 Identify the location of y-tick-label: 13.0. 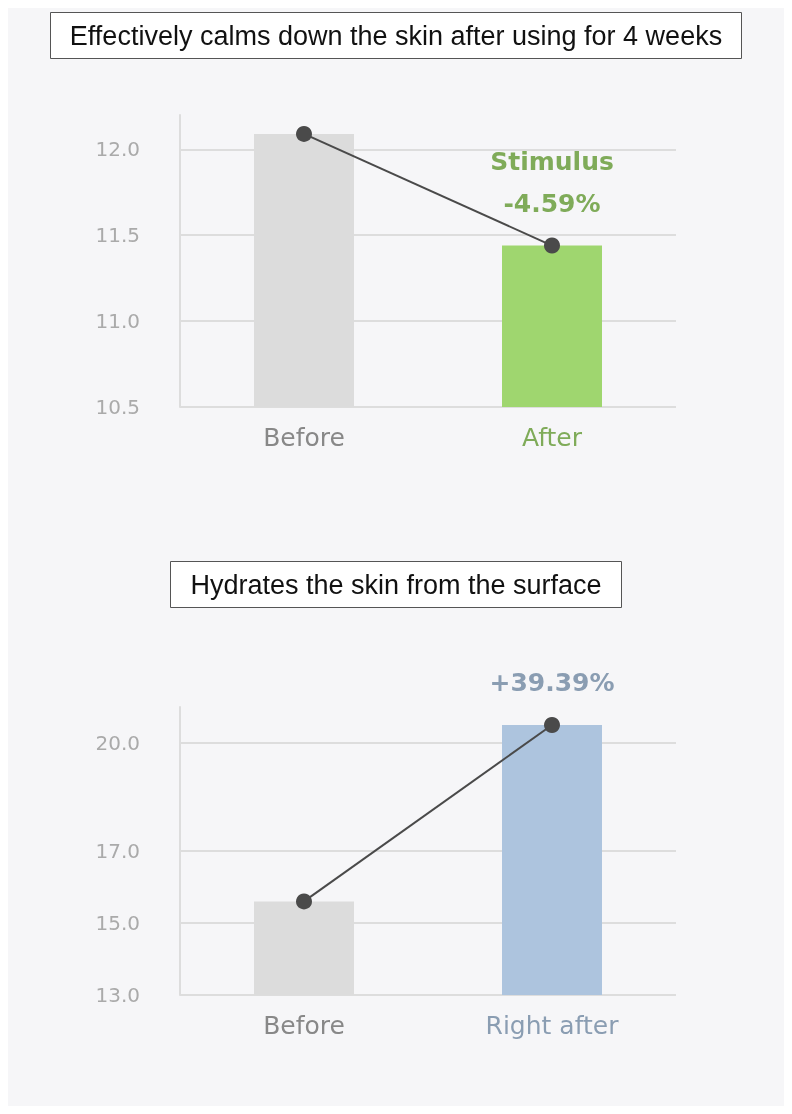
(117, 995).